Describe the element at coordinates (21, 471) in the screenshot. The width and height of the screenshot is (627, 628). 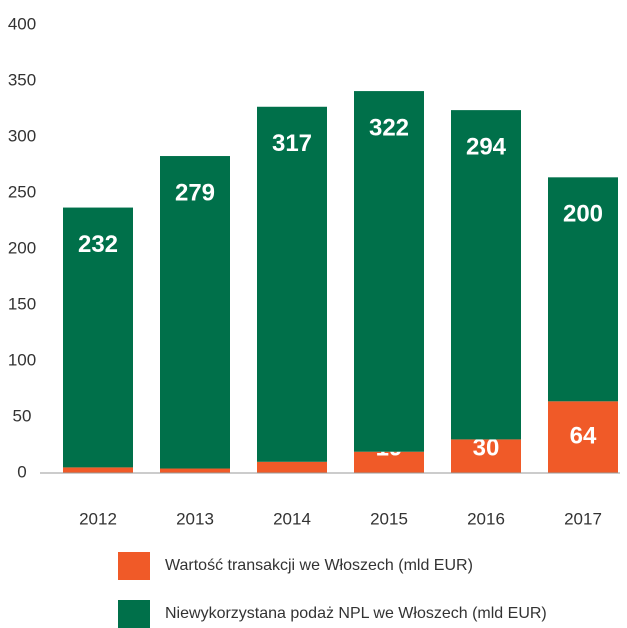
I see `y-tick-label: 0` at that location.